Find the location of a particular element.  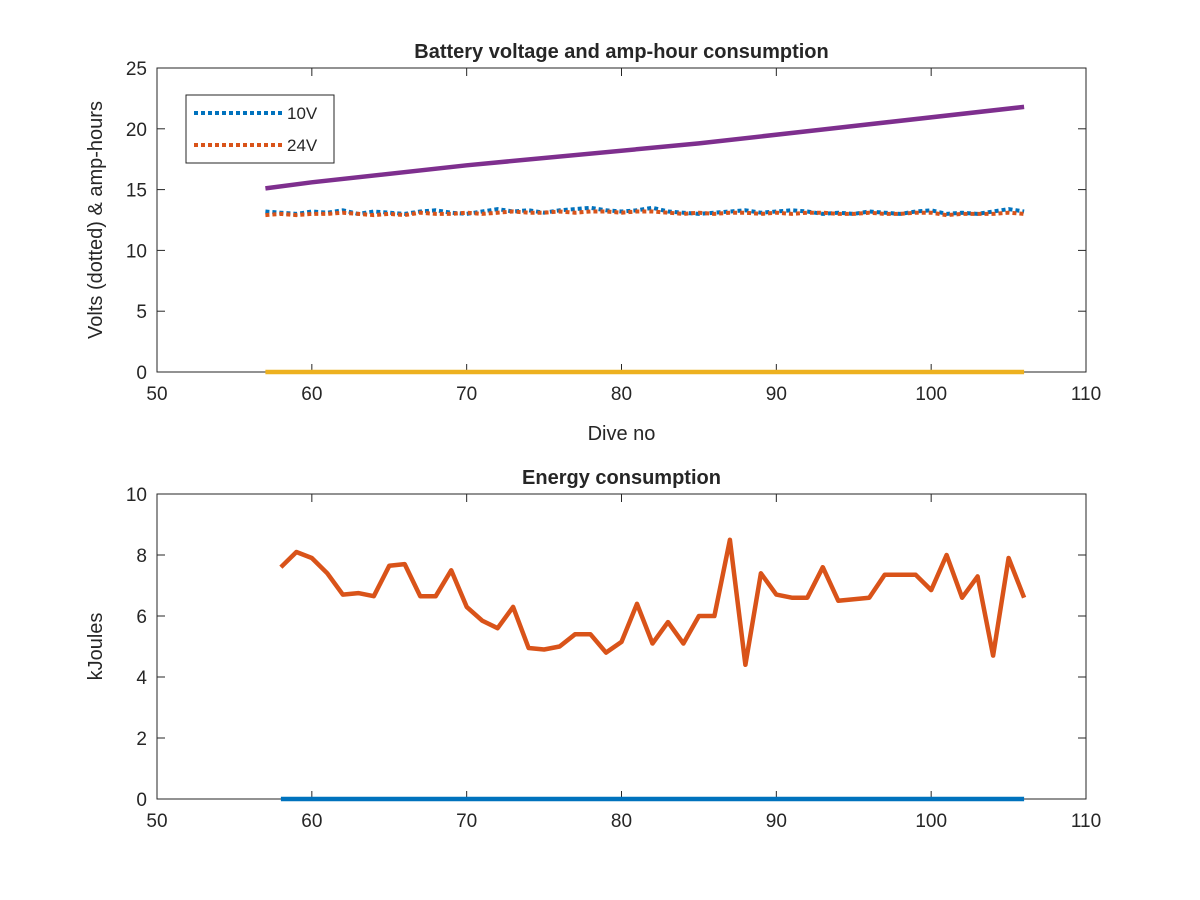

y-tick-label: 20 is located at coordinates (136, 130).